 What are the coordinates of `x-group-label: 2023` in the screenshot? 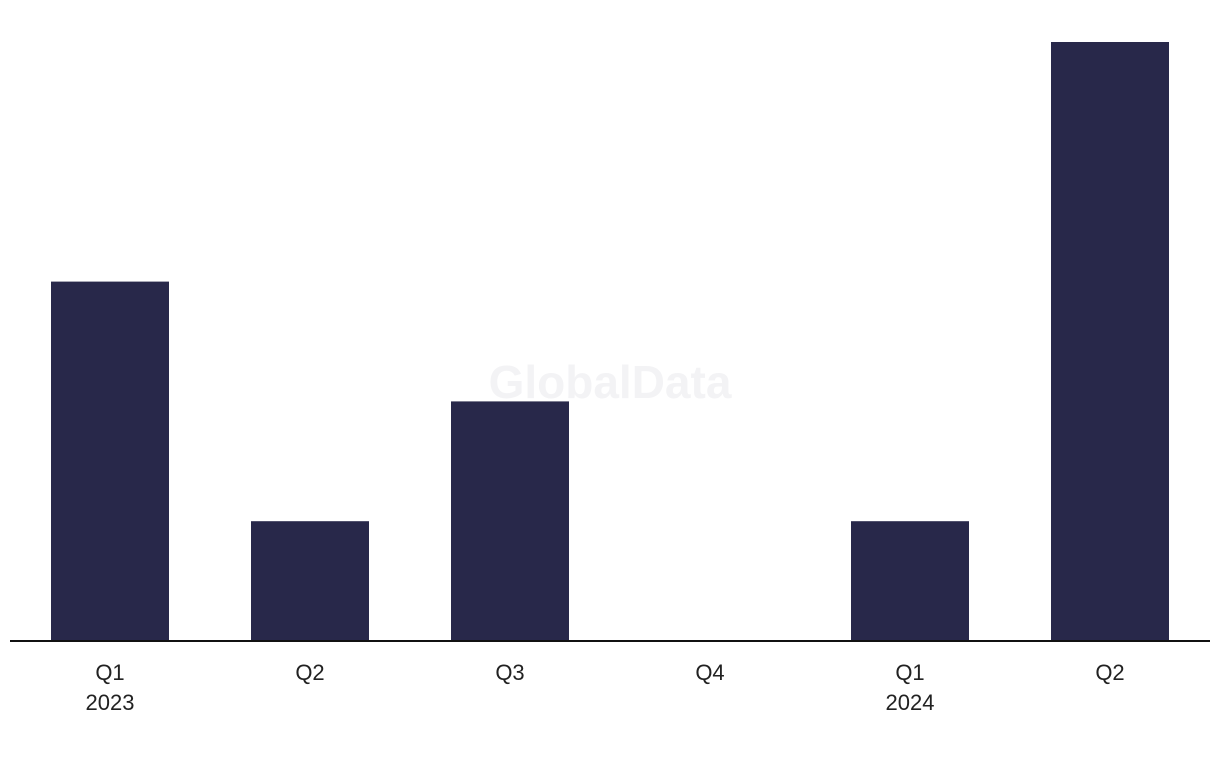 It's located at (110, 702).